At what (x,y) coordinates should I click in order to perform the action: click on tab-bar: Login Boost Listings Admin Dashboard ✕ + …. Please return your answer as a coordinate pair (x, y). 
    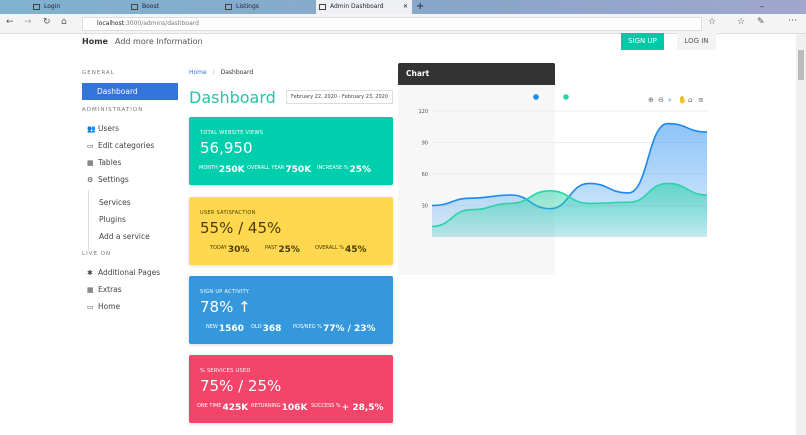
    Looking at the image, I should click on (403, 12).